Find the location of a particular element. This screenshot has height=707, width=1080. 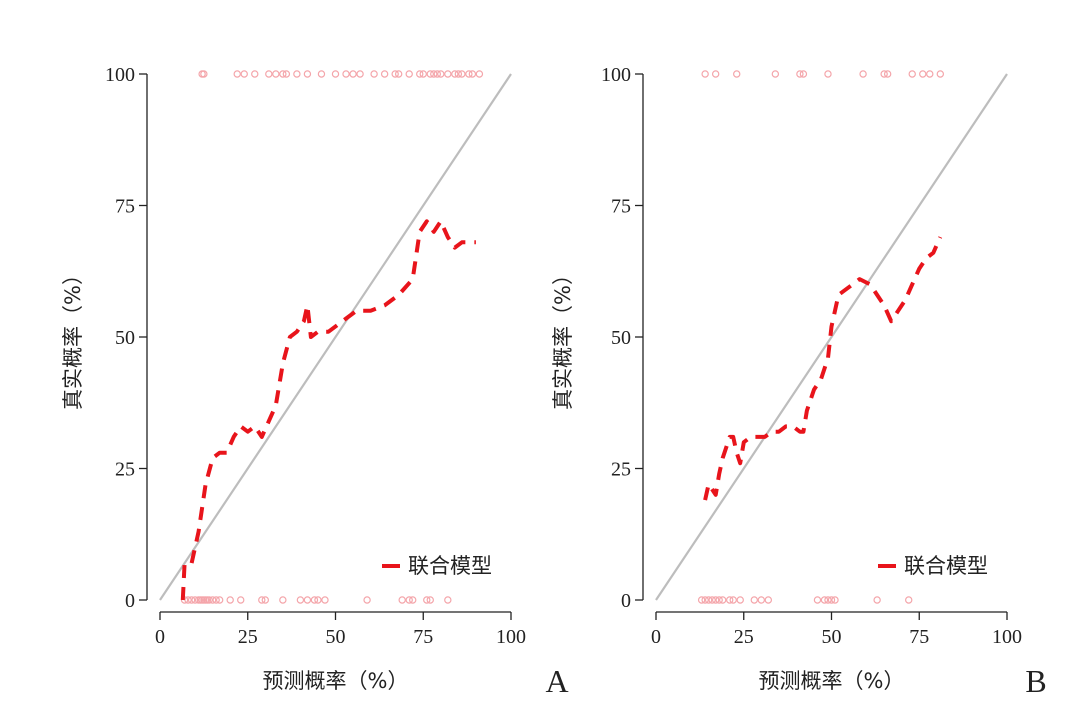

y-tick-label: 100 is located at coordinates (120, 75).